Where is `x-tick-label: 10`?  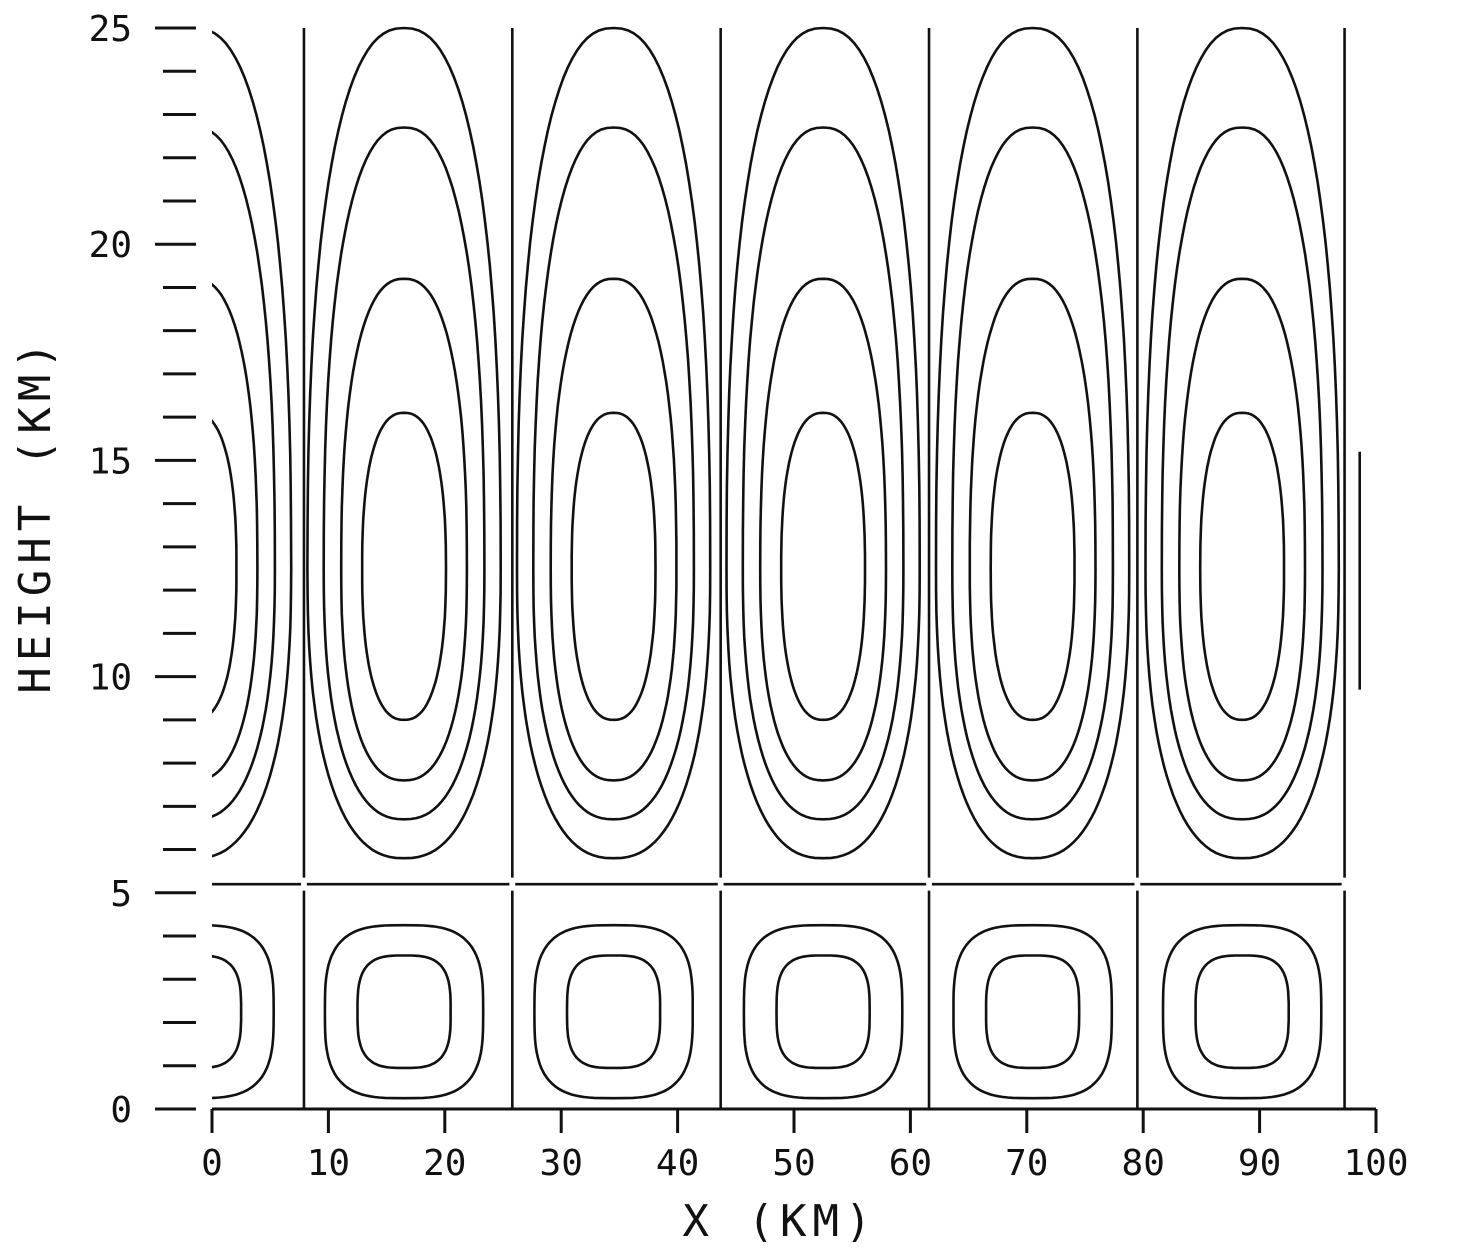
x-tick-label: 10 is located at coordinates (328, 1163).